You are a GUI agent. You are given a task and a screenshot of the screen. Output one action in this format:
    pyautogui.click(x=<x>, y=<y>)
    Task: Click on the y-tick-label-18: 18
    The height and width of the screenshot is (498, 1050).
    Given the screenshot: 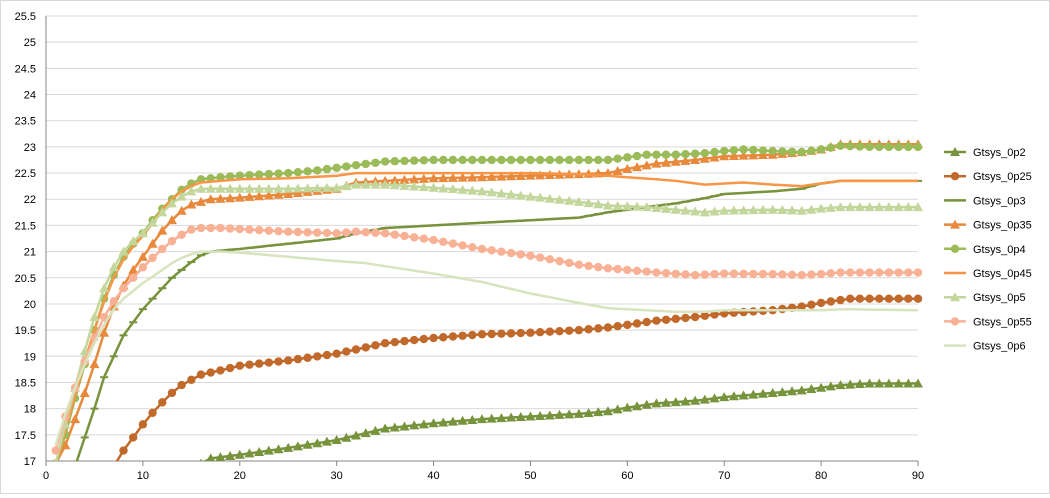 What is the action you would take?
    pyautogui.click(x=30, y=410)
    